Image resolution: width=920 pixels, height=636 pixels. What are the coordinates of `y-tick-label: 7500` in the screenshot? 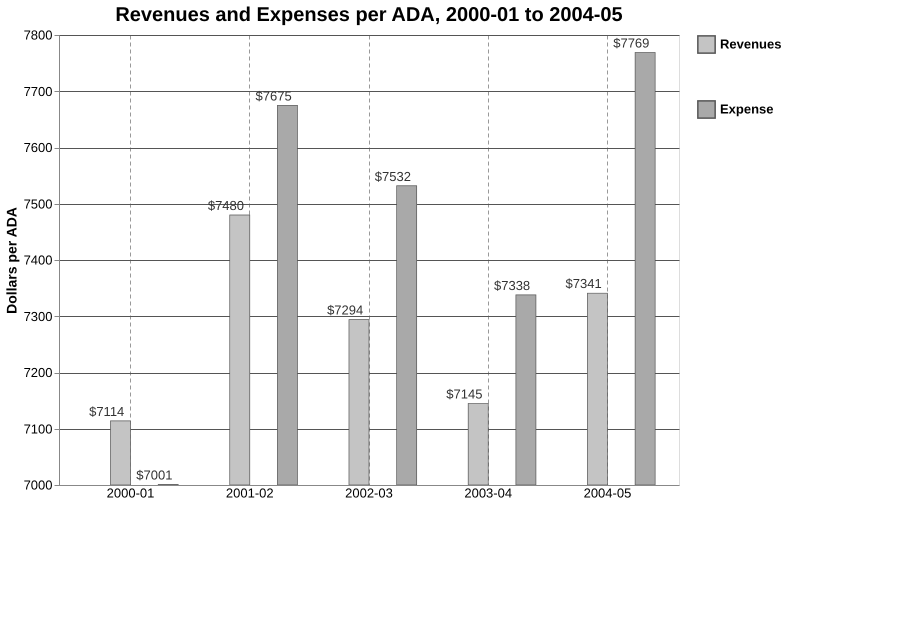 It's located at (38, 204).